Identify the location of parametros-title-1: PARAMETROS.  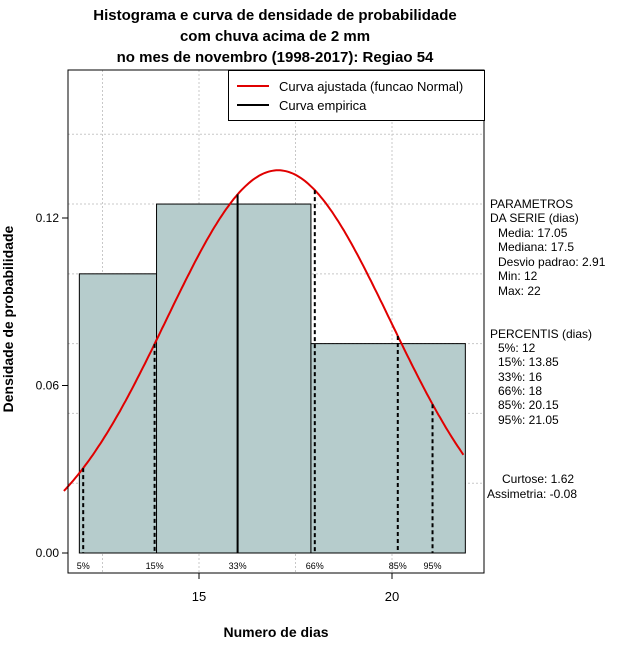
(532, 204).